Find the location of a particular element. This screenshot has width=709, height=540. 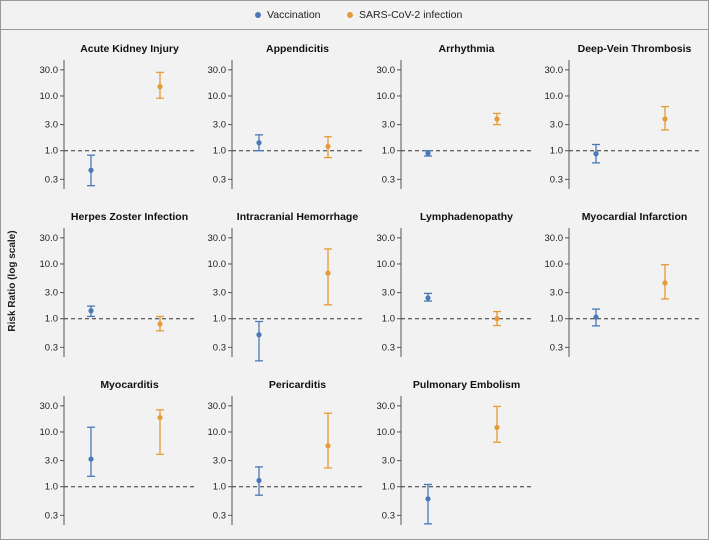

y-tick-label-arrhythmia-4: 30.0 is located at coordinates (386, 70).